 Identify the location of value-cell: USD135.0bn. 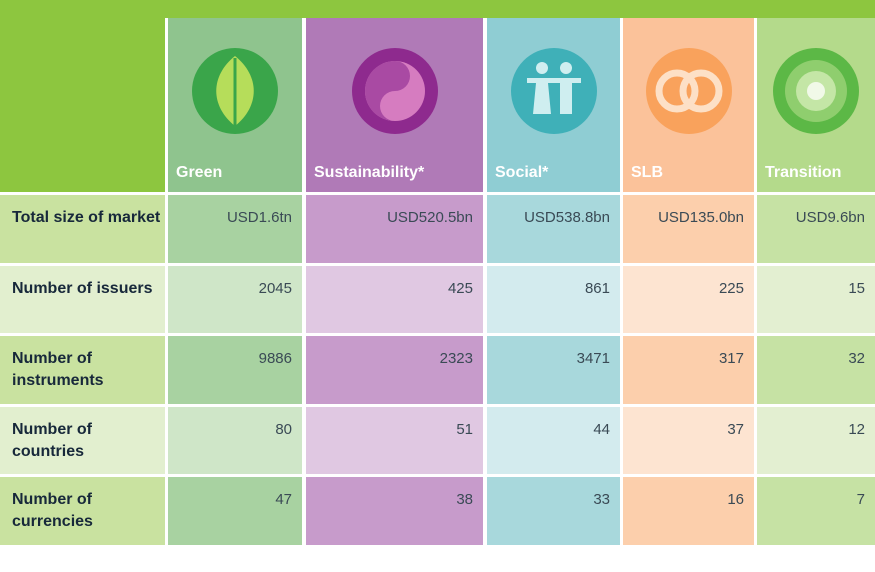
(688, 229).